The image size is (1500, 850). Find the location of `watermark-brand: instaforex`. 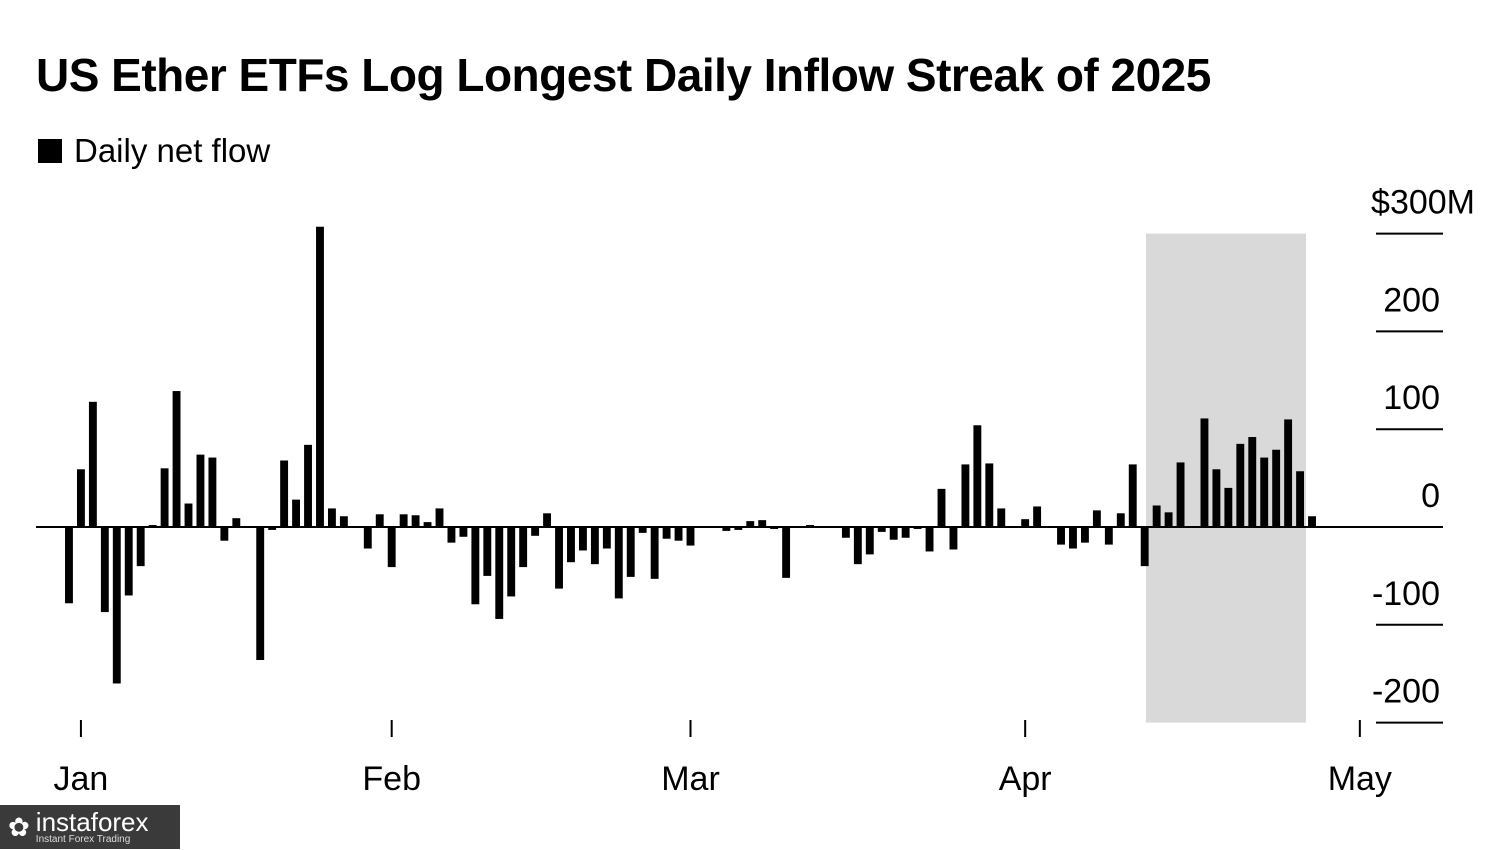

watermark-brand: instaforex is located at coordinates (92, 822).